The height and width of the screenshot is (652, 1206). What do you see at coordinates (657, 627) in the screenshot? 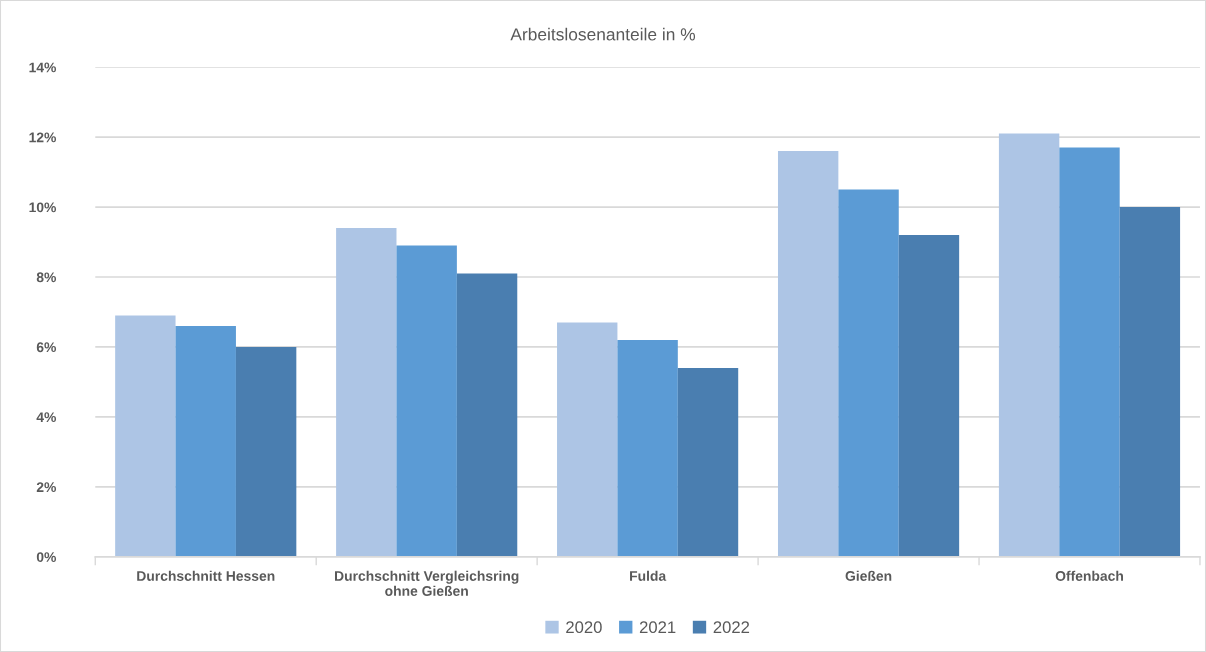
I see `legend-label: 2021` at bounding box center [657, 627].